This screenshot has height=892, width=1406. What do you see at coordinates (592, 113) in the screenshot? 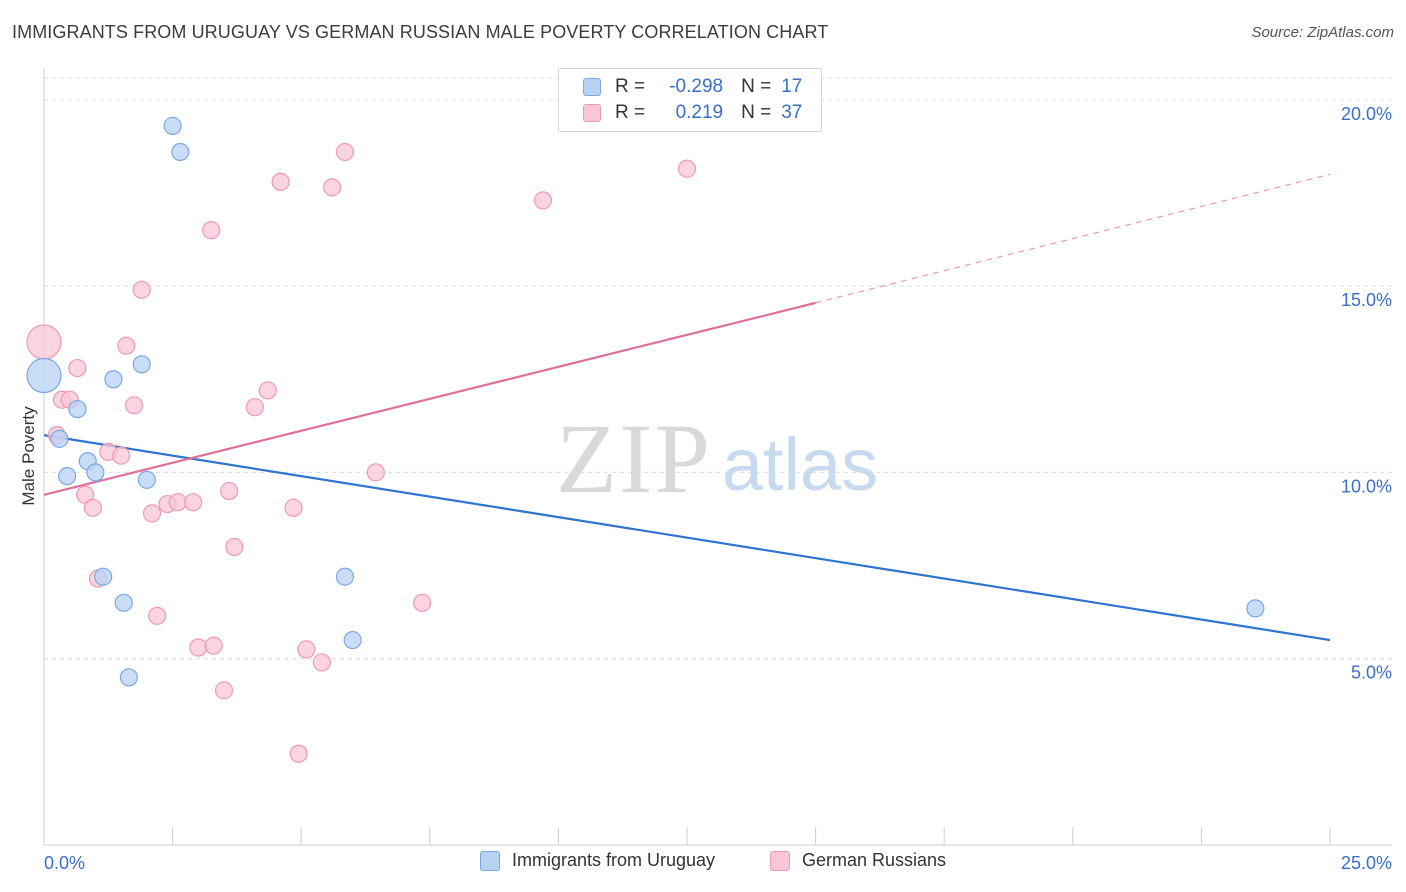
I see `legend-swatch-pink` at bounding box center [592, 113].